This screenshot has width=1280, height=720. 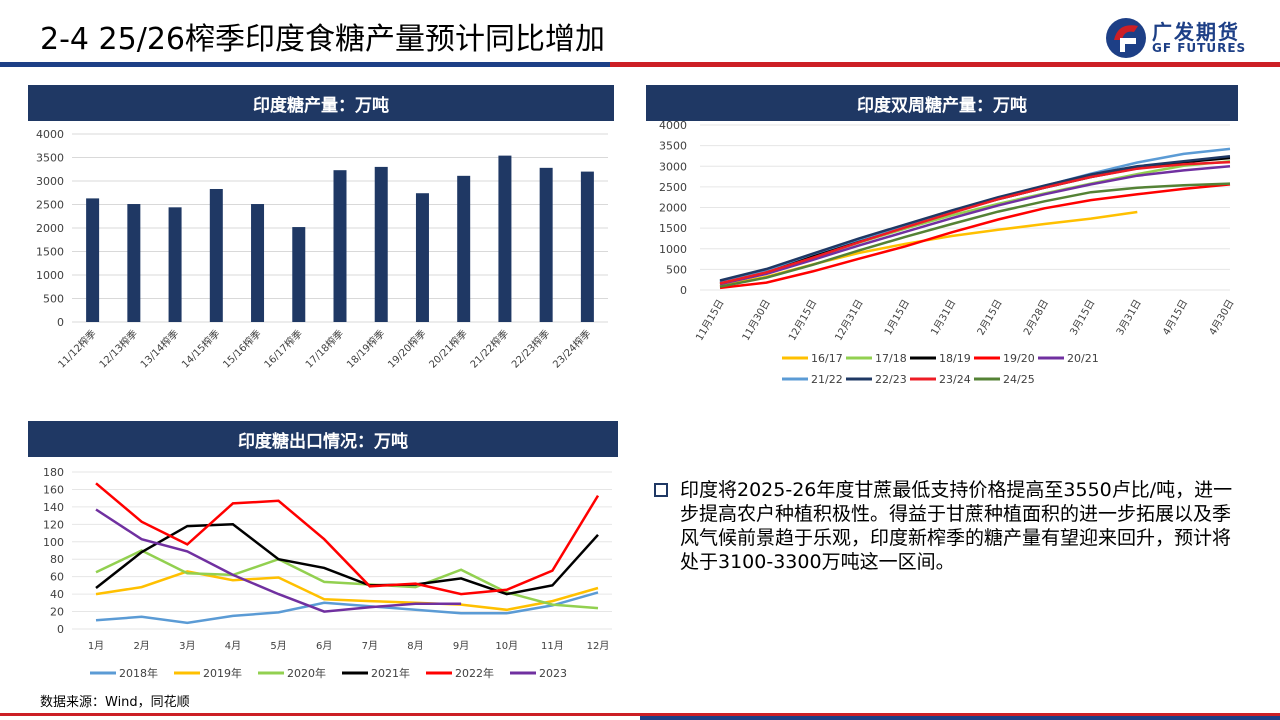 What do you see at coordinates (77, 349) in the screenshot?
I see `x-tick-label: 11/12榨季` at bounding box center [77, 349].